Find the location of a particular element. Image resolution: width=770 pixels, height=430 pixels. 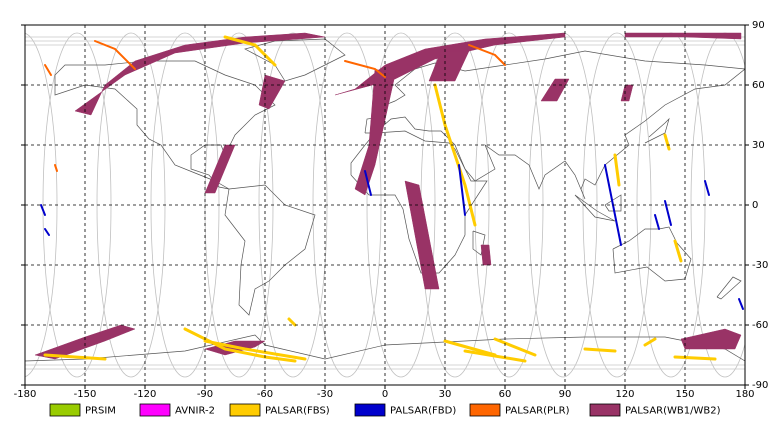

legend-label: PALSAR(FBS) is located at coordinates (297, 411).